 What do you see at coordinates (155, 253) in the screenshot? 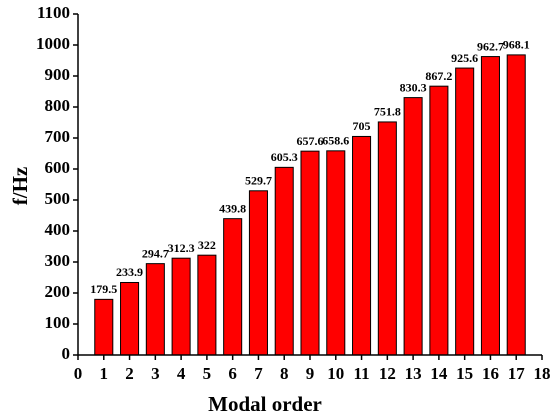
I see `value-label: 294.7` at bounding box center [155, 253].